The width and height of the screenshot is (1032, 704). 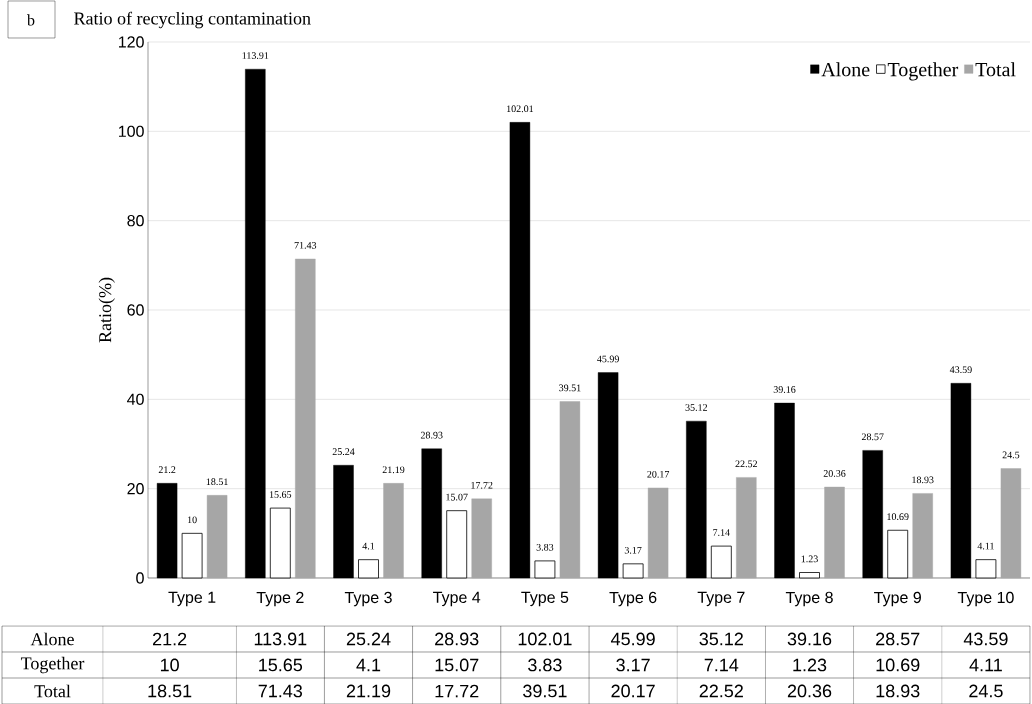 I want to click on data-label: 15.65, so click(x=281, y=665).